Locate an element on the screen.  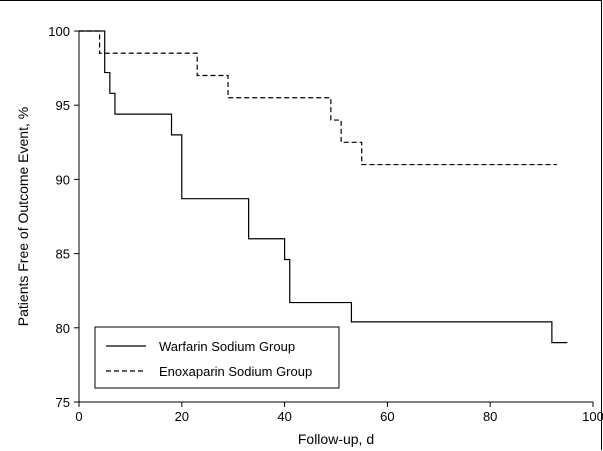
x-tick-label-60: 60 is located at coordinates (387, 416).